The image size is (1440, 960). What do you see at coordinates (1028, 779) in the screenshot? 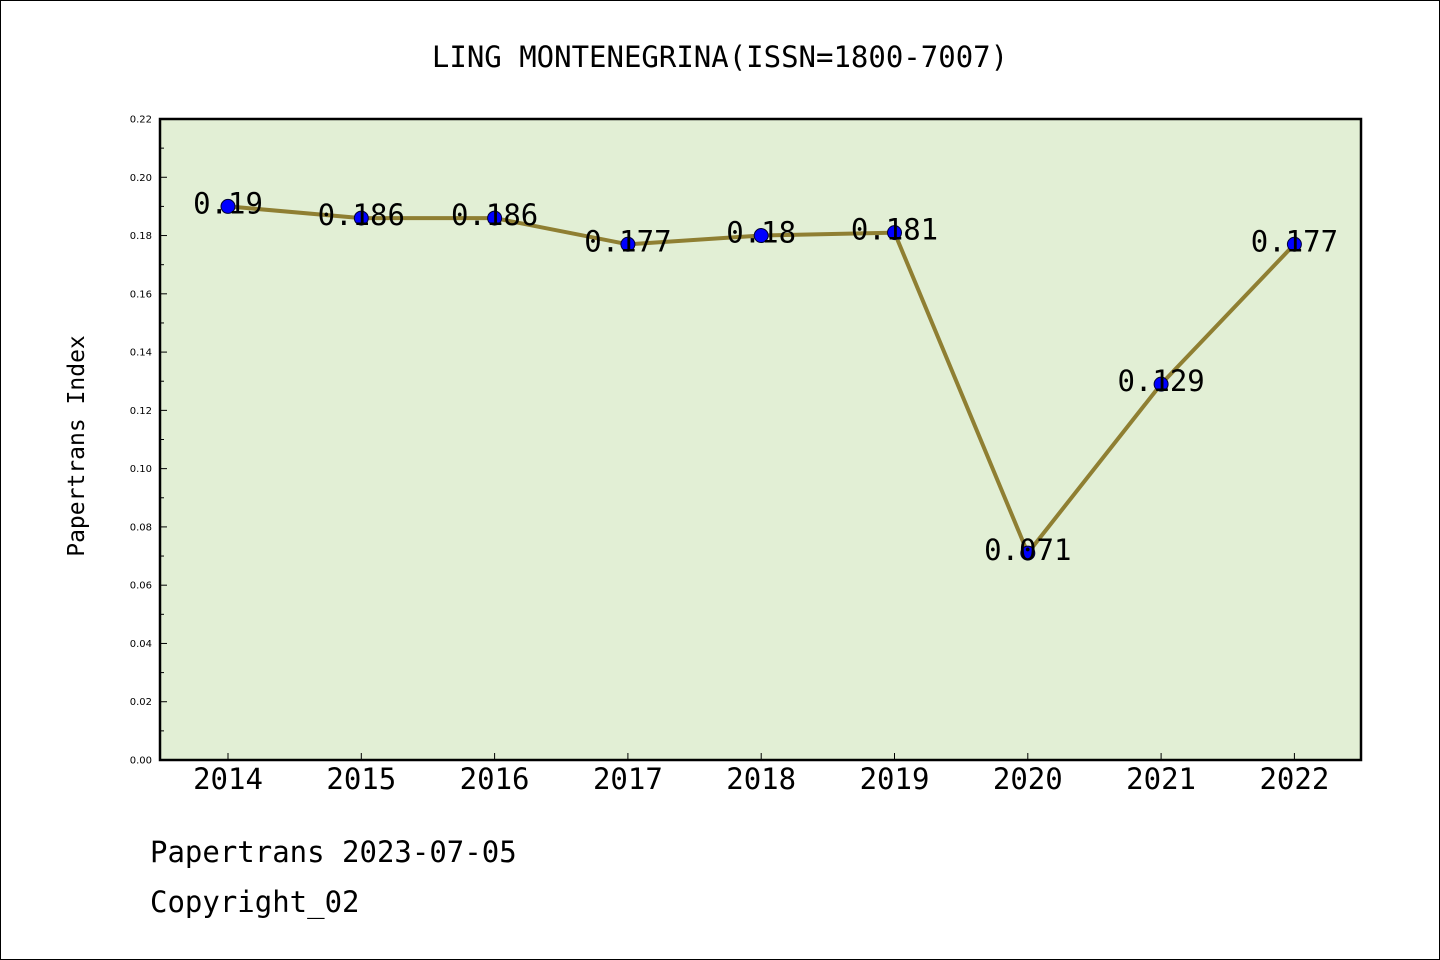
I see `x-tick-label: 2020` at bounding box center [1028, 779].